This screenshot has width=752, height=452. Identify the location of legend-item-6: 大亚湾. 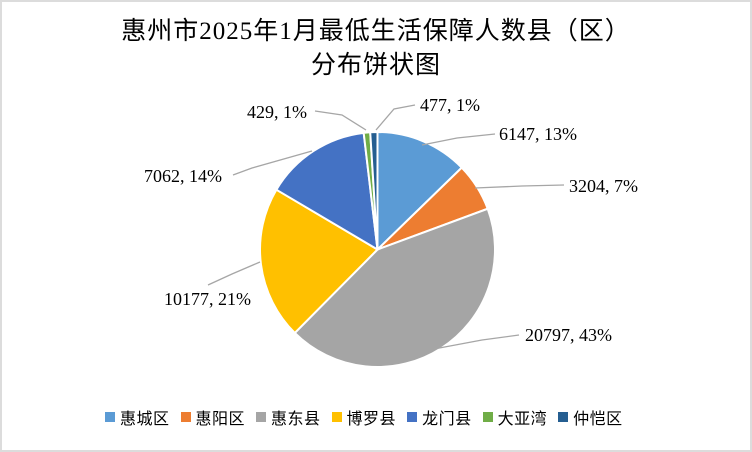
(515, 417).